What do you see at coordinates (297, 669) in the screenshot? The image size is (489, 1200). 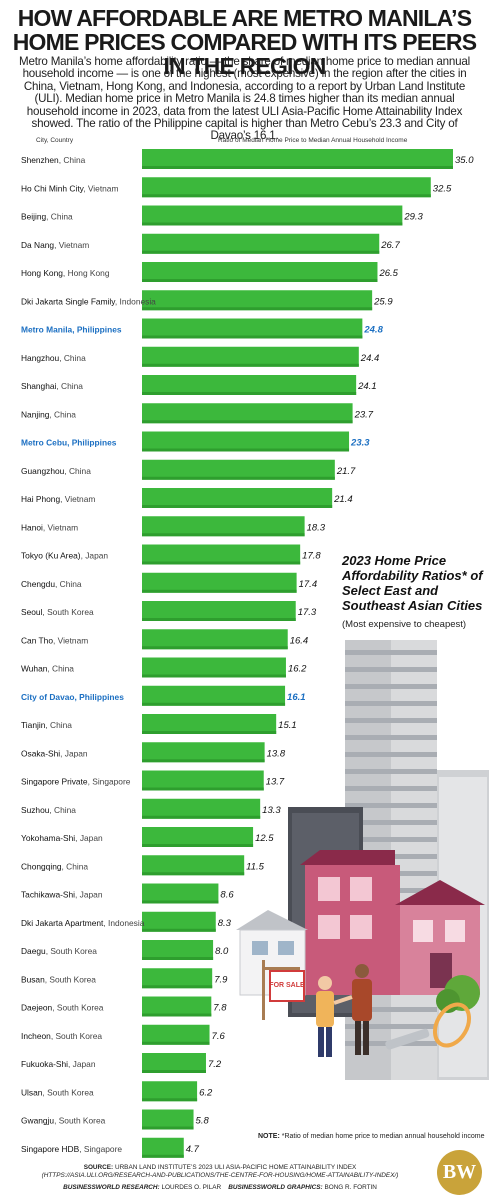 I see `value-label: 16.2` at bounding box center [297, 669].